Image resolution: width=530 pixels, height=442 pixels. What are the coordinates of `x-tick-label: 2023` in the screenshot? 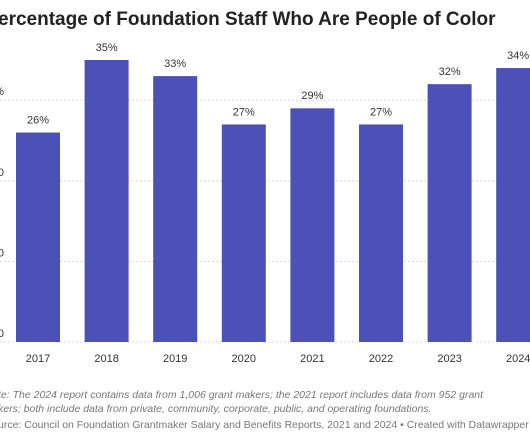 It's located at (449, 359).